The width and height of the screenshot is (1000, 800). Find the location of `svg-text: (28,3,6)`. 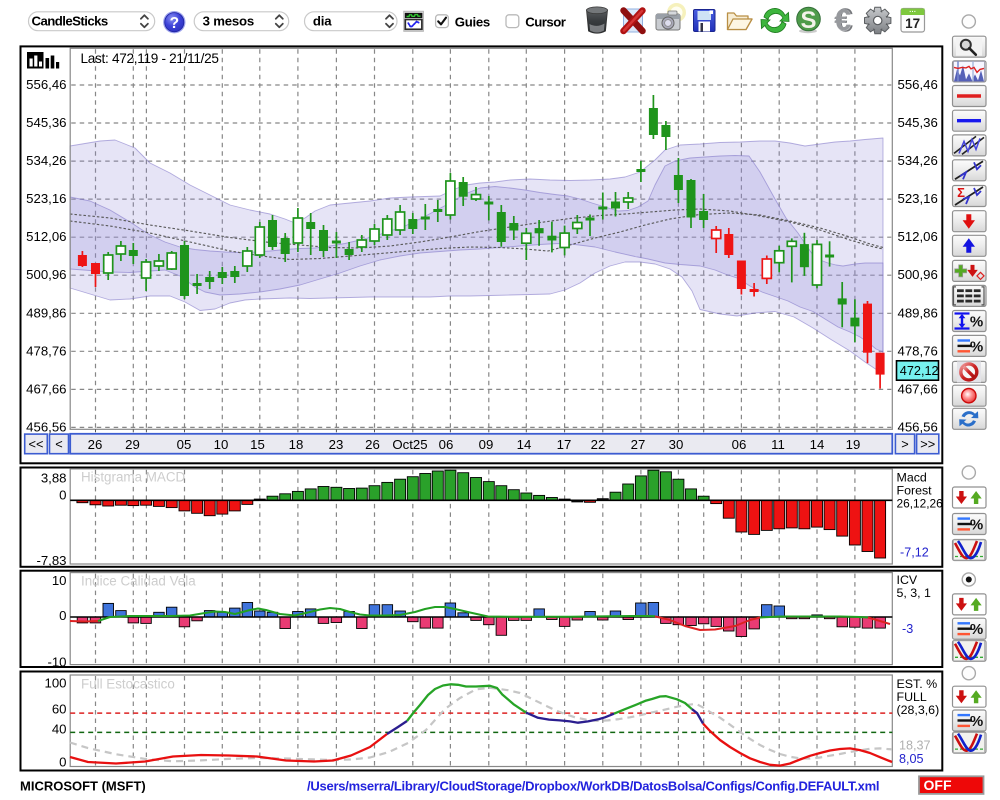

svg-text: (28,3,6) is located at coordinates (918, 710).